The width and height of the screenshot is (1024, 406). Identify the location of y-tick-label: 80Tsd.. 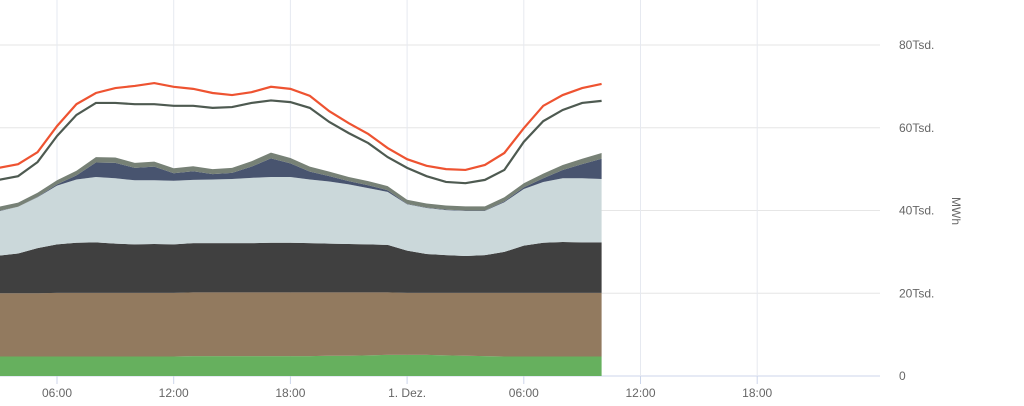
(916, 45).